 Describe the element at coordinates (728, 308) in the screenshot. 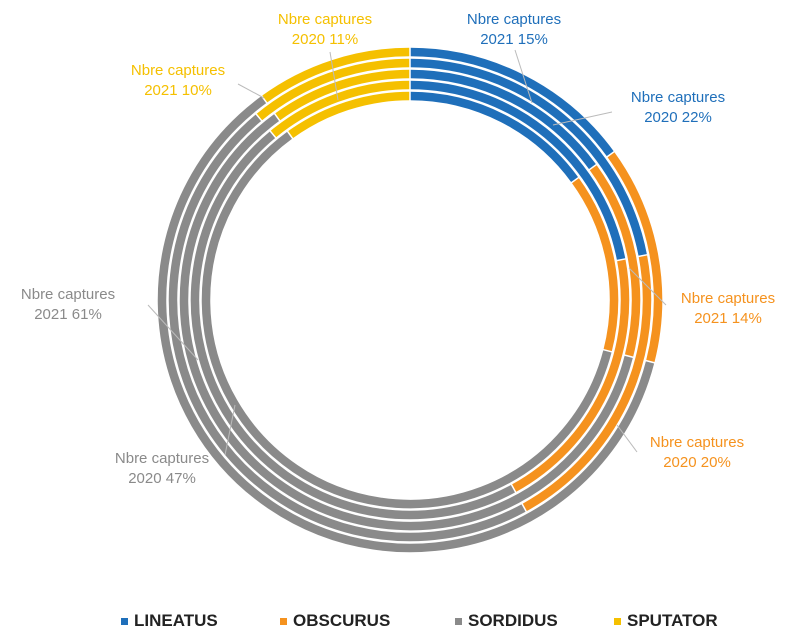

I see `data-label-3: Nbre captures 2021 14%` at that location.